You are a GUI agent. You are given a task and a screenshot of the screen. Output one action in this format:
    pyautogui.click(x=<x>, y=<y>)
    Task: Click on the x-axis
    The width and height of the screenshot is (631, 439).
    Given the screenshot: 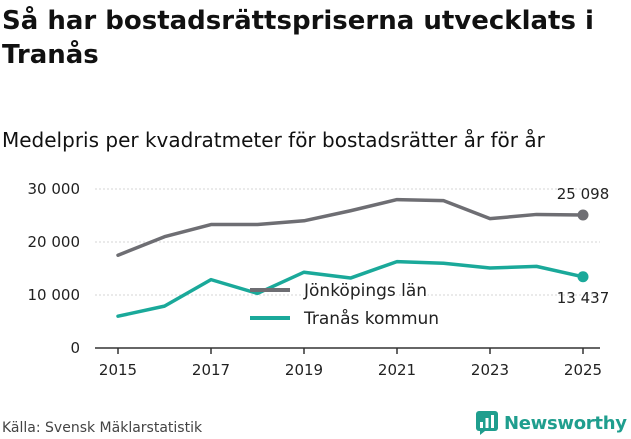 What is the action you would take?
    pyautogui.click(x=347, y=350)
    